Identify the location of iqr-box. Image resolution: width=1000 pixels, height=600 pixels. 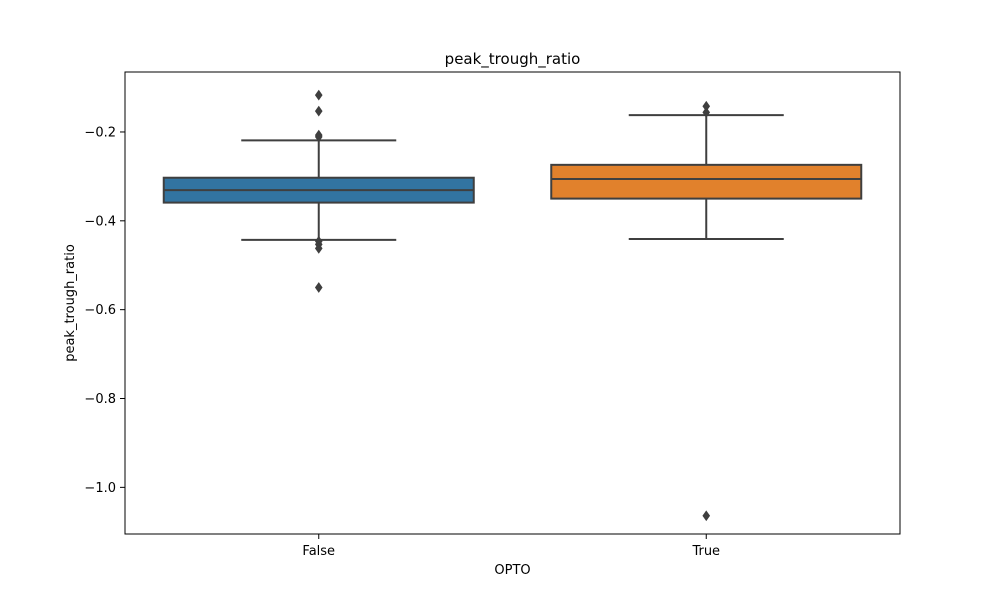
(706, 181).